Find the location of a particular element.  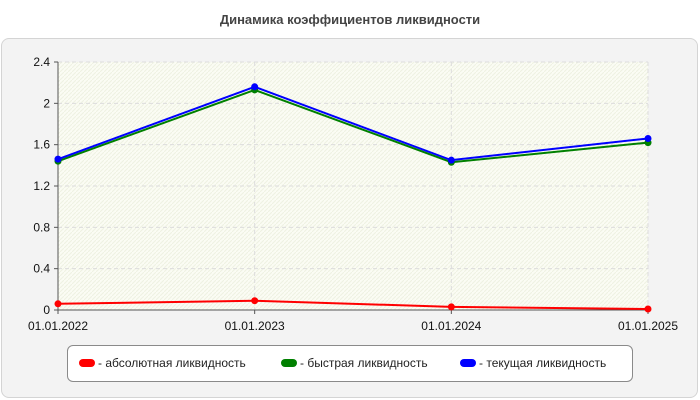

legend-label-absolute: - абсолютная ликвидность is located at coordinates (172, 363).